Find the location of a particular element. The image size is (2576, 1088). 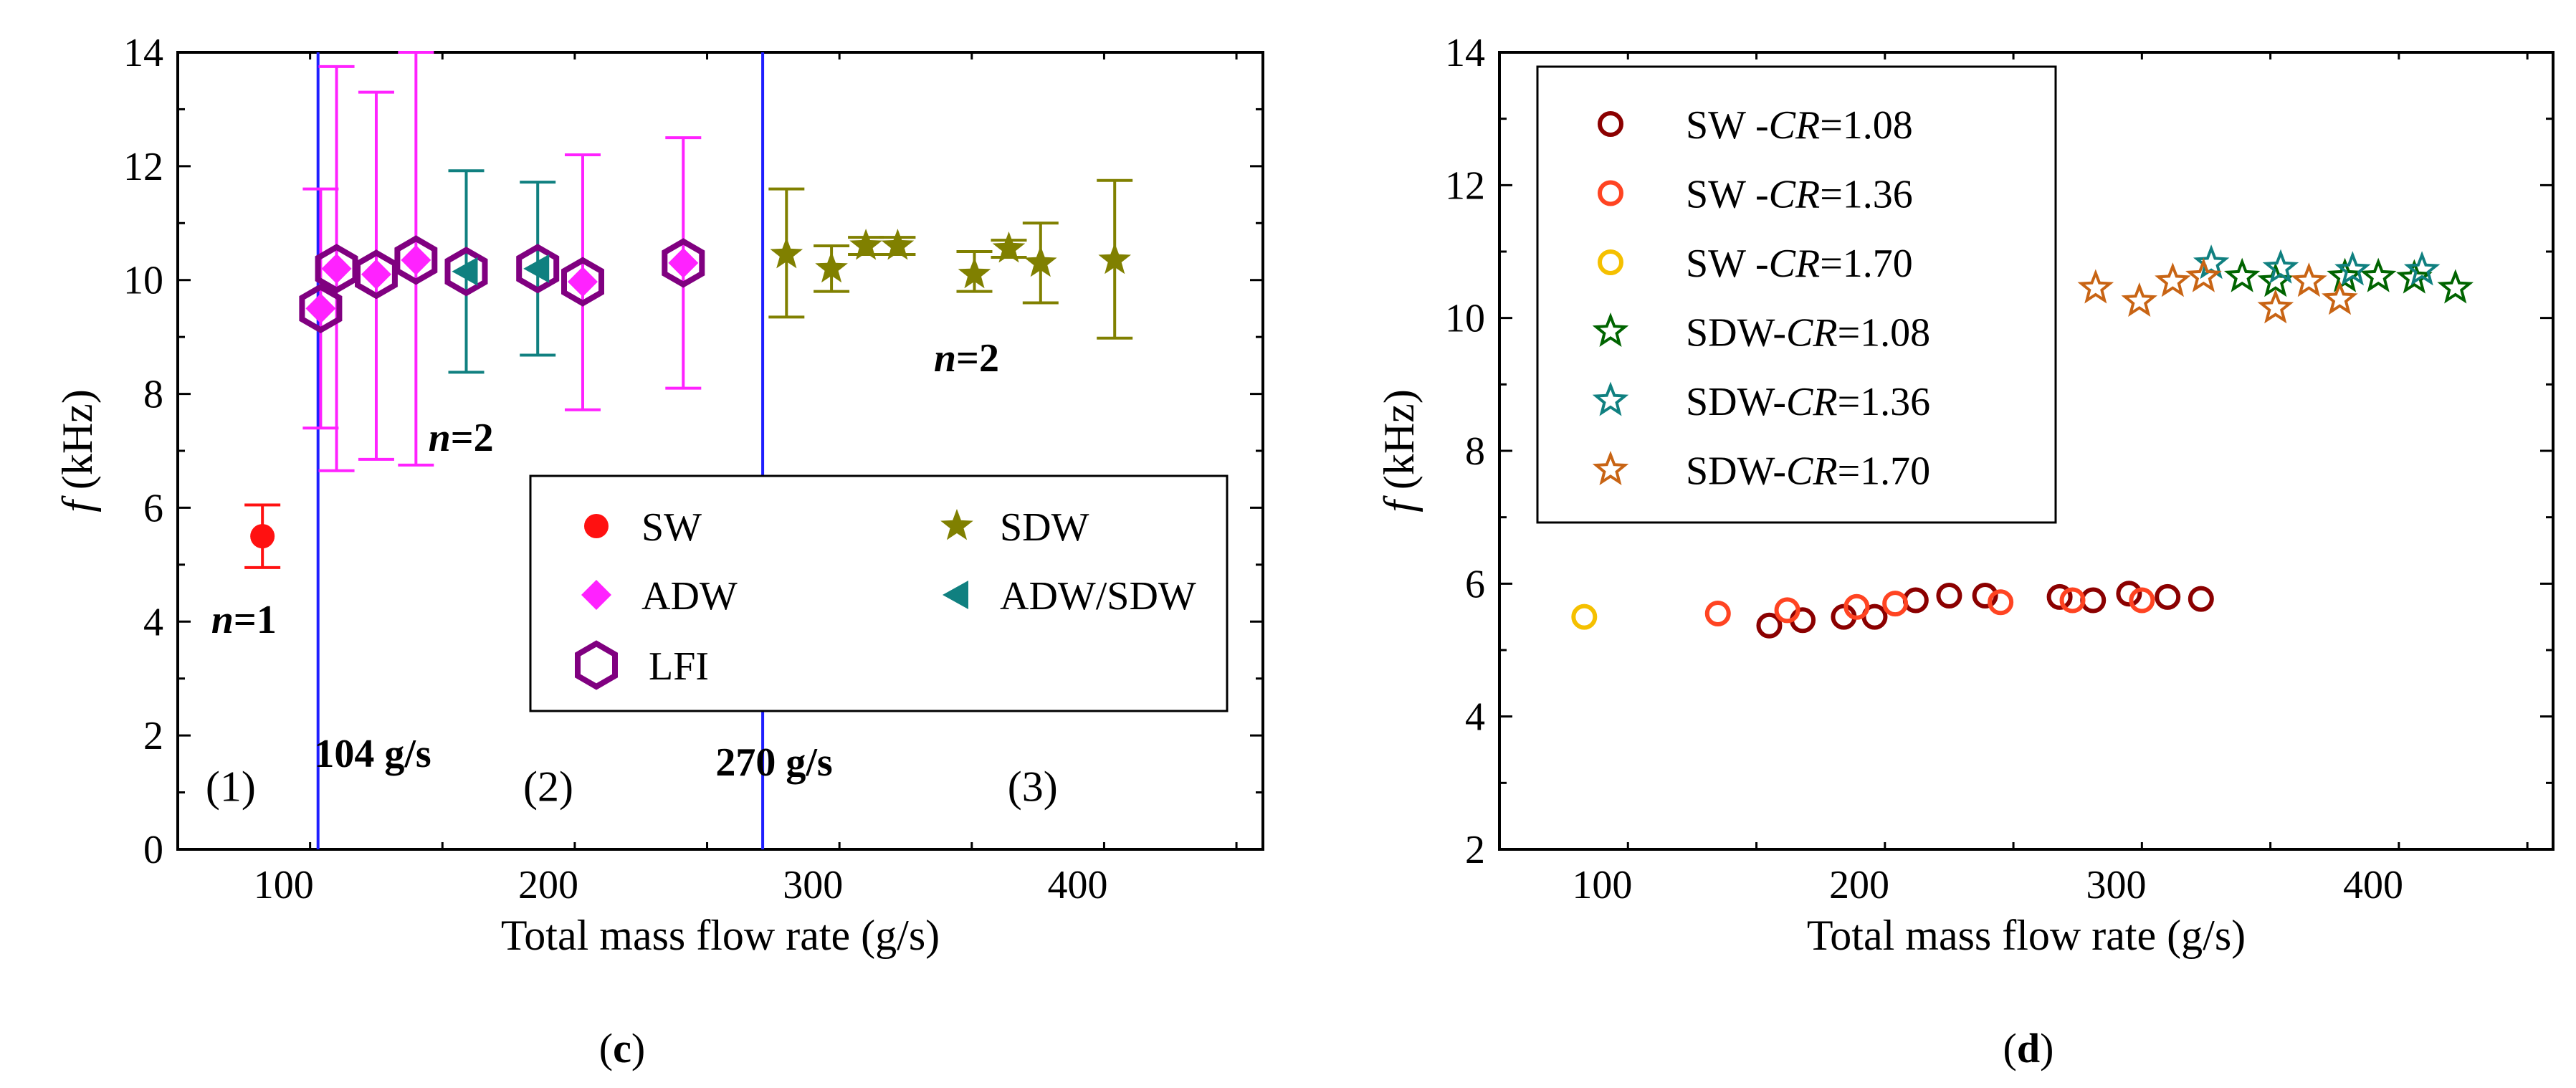

boundary-label: 104 g/s is located at coordinates (372, 754).